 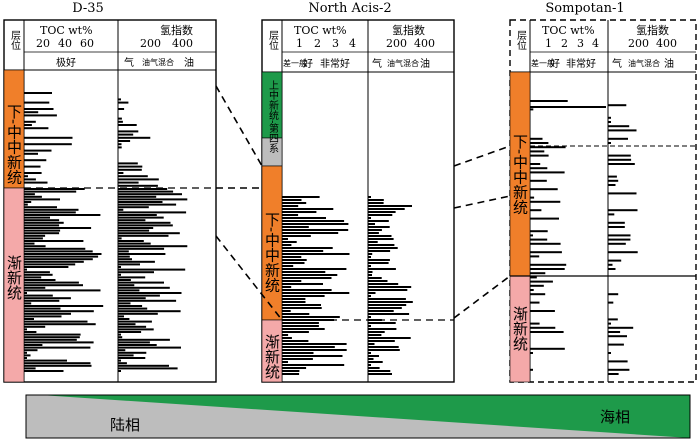 I want to click on well-d35-hi-tick: 400, so click(x=182, y=43).